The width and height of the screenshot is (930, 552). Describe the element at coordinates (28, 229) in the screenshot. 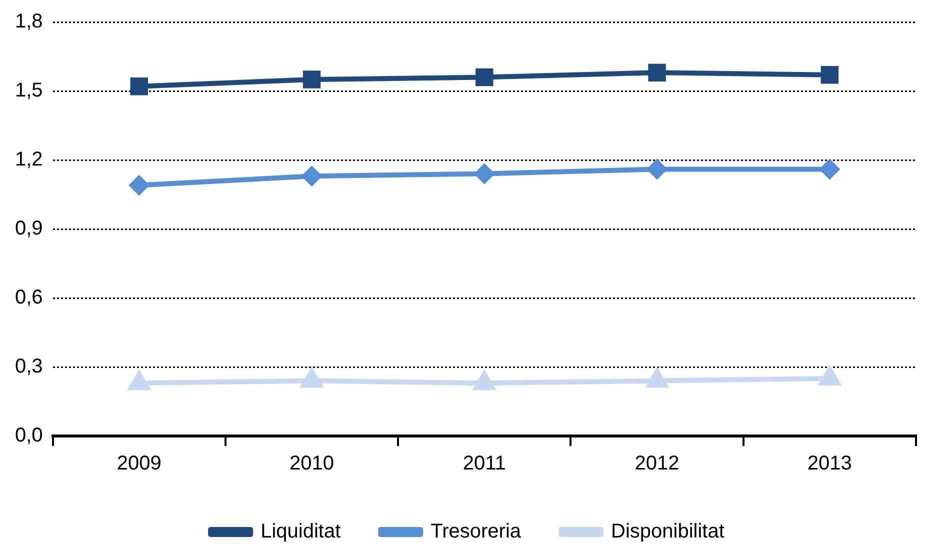

I see `y-tick-label: 0,9` at that location.